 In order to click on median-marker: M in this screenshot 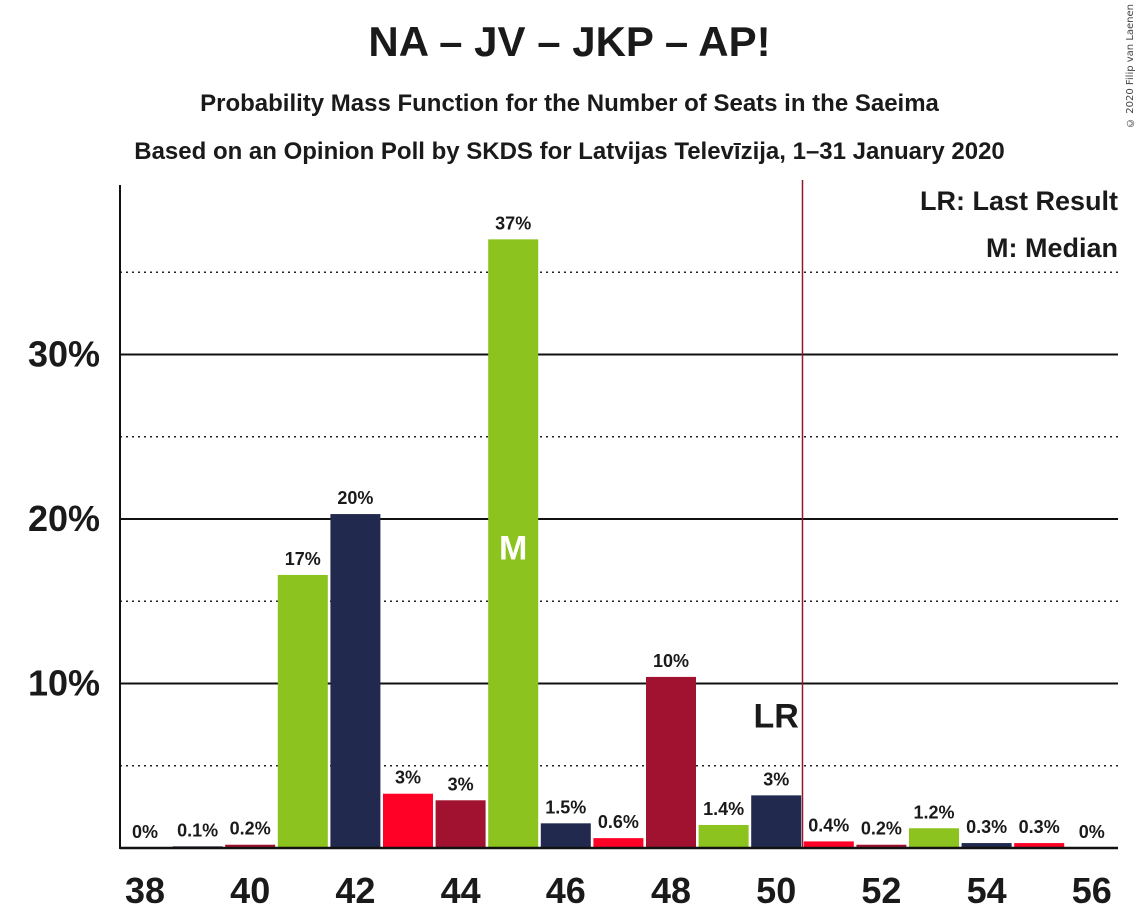, I will do `click(513, 548)`.